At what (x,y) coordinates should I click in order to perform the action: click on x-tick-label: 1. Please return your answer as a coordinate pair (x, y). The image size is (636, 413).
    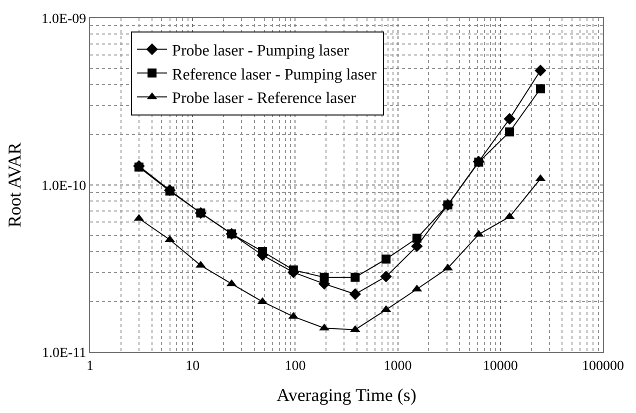
    Looking at the image, I should click on (90, 366).